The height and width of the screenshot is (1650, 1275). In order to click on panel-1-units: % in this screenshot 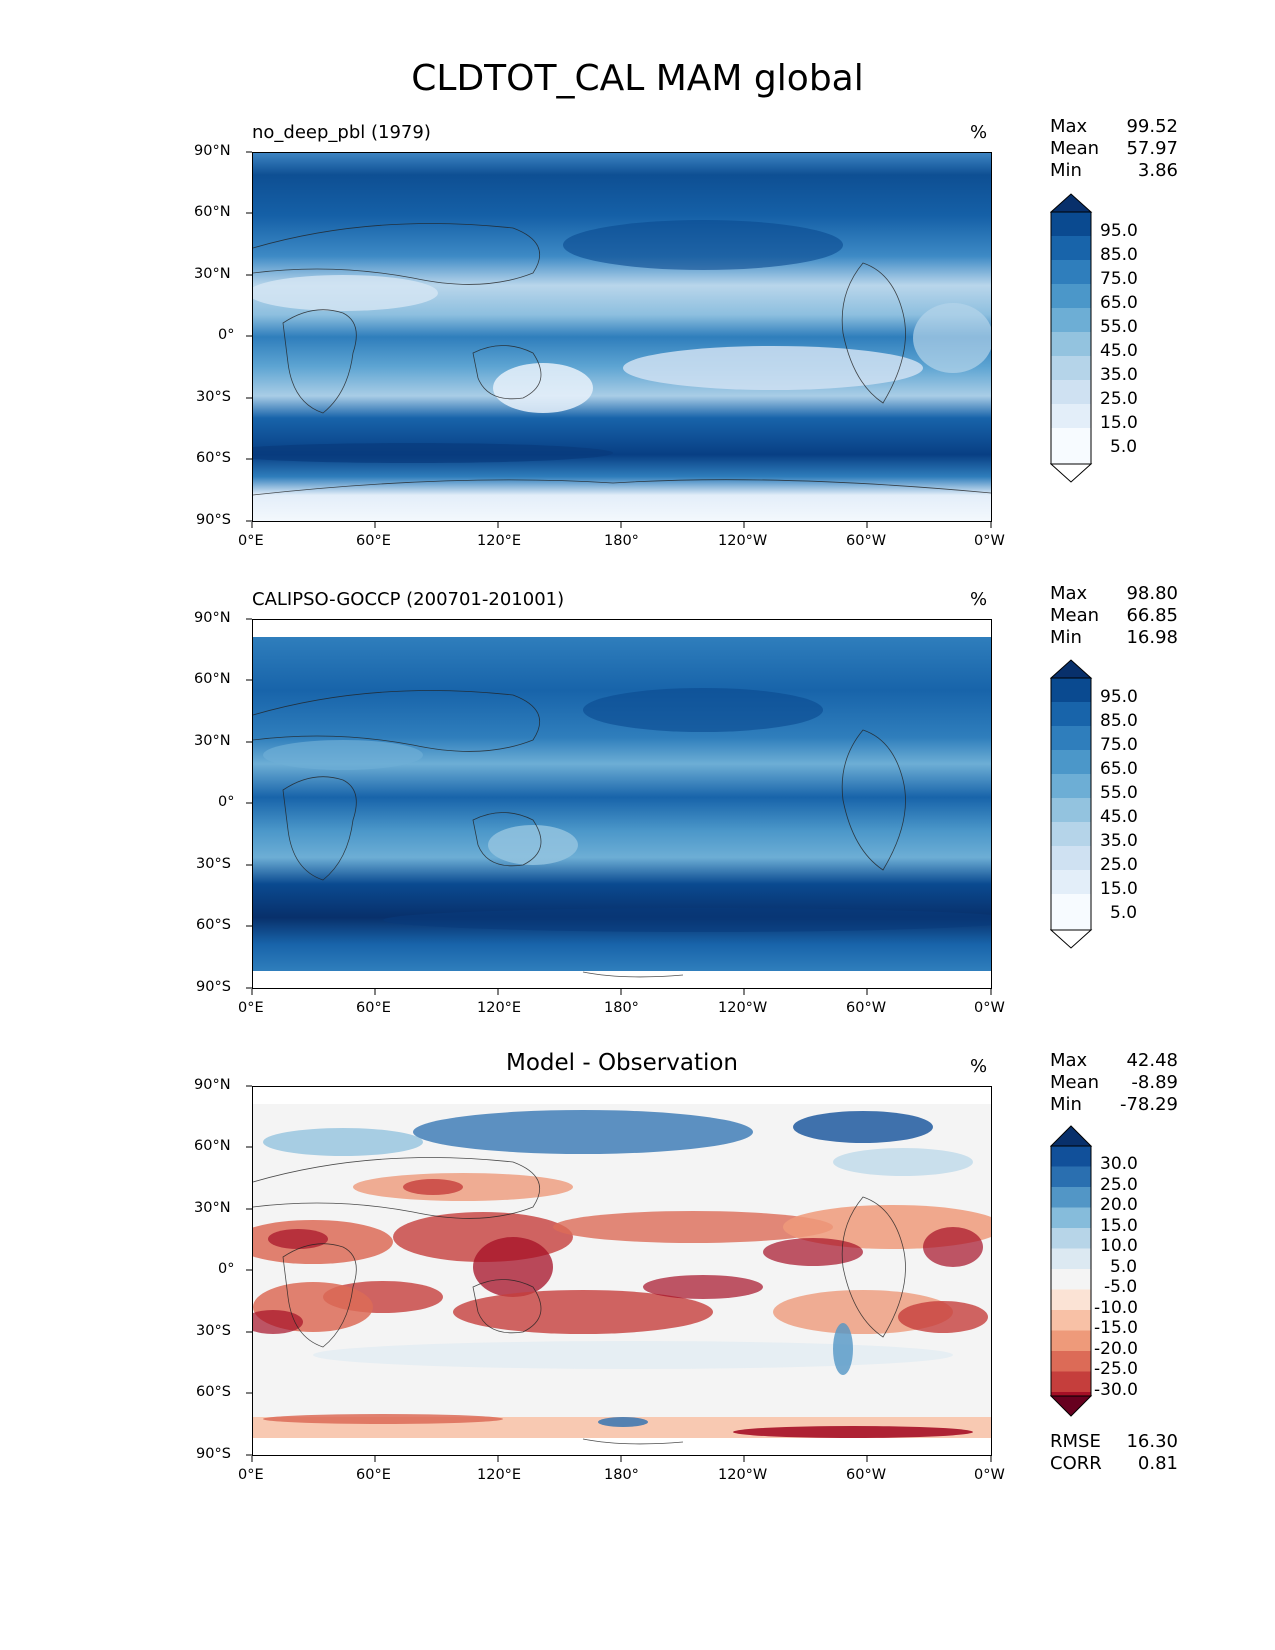, I will do `click(979, 132)`.